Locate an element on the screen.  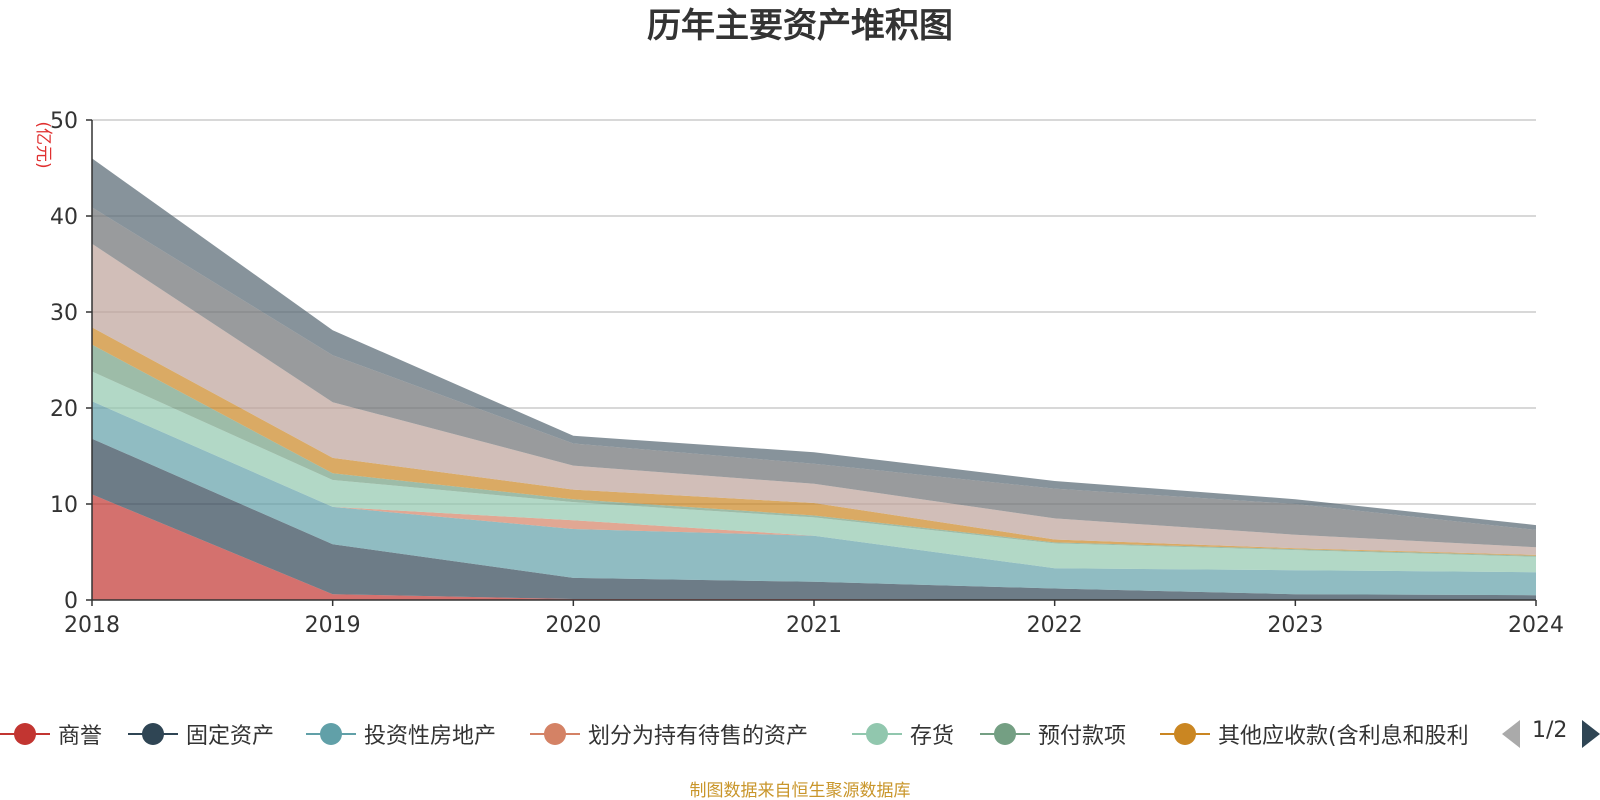
legend-item-held-for-sale: 划分为持有待售的资产 is located at coordinates (685, 734).